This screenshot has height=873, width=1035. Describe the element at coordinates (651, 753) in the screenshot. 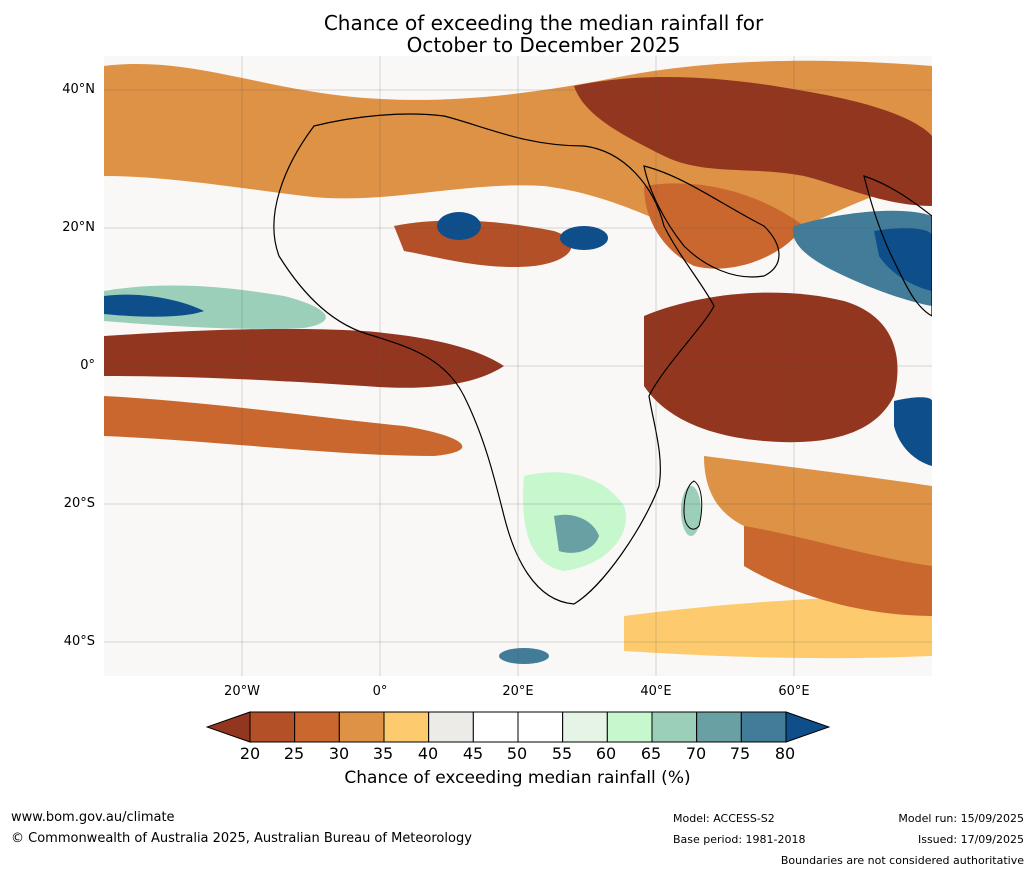

I see `colorbar-tick-65: 65` at that location.